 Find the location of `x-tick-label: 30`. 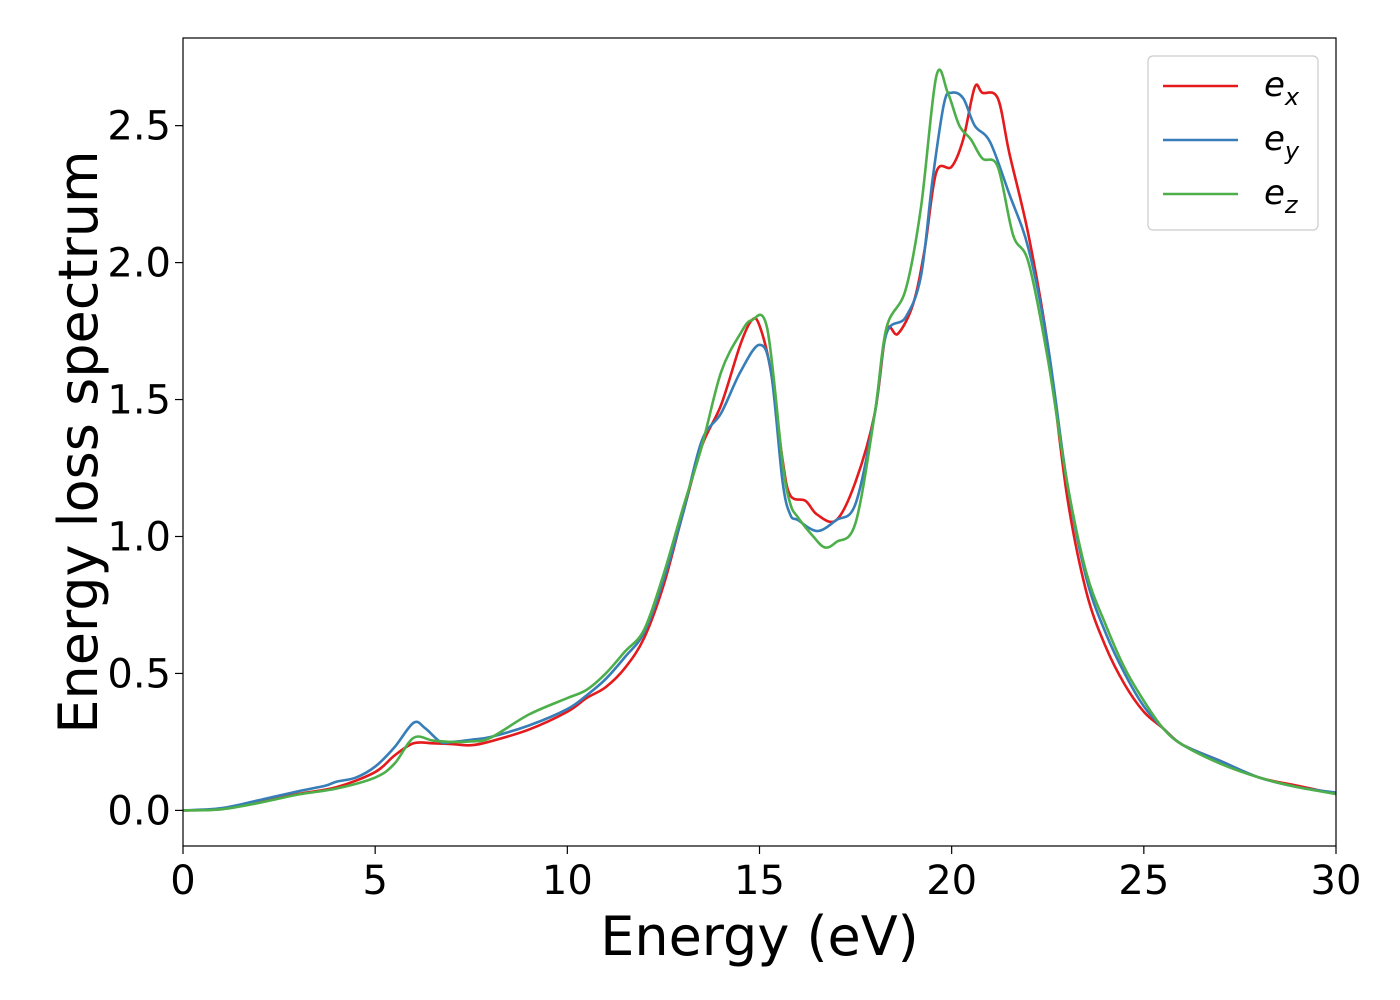

x-tick-label: 30 is located at coordinates (1336, 881).